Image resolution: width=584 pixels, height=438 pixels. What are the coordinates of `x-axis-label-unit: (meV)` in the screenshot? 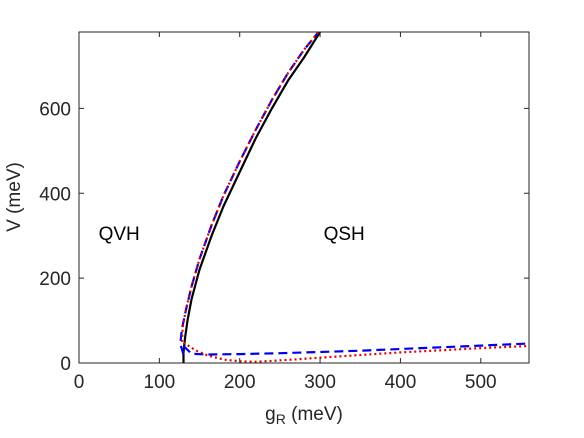 It's located at (314, 414).